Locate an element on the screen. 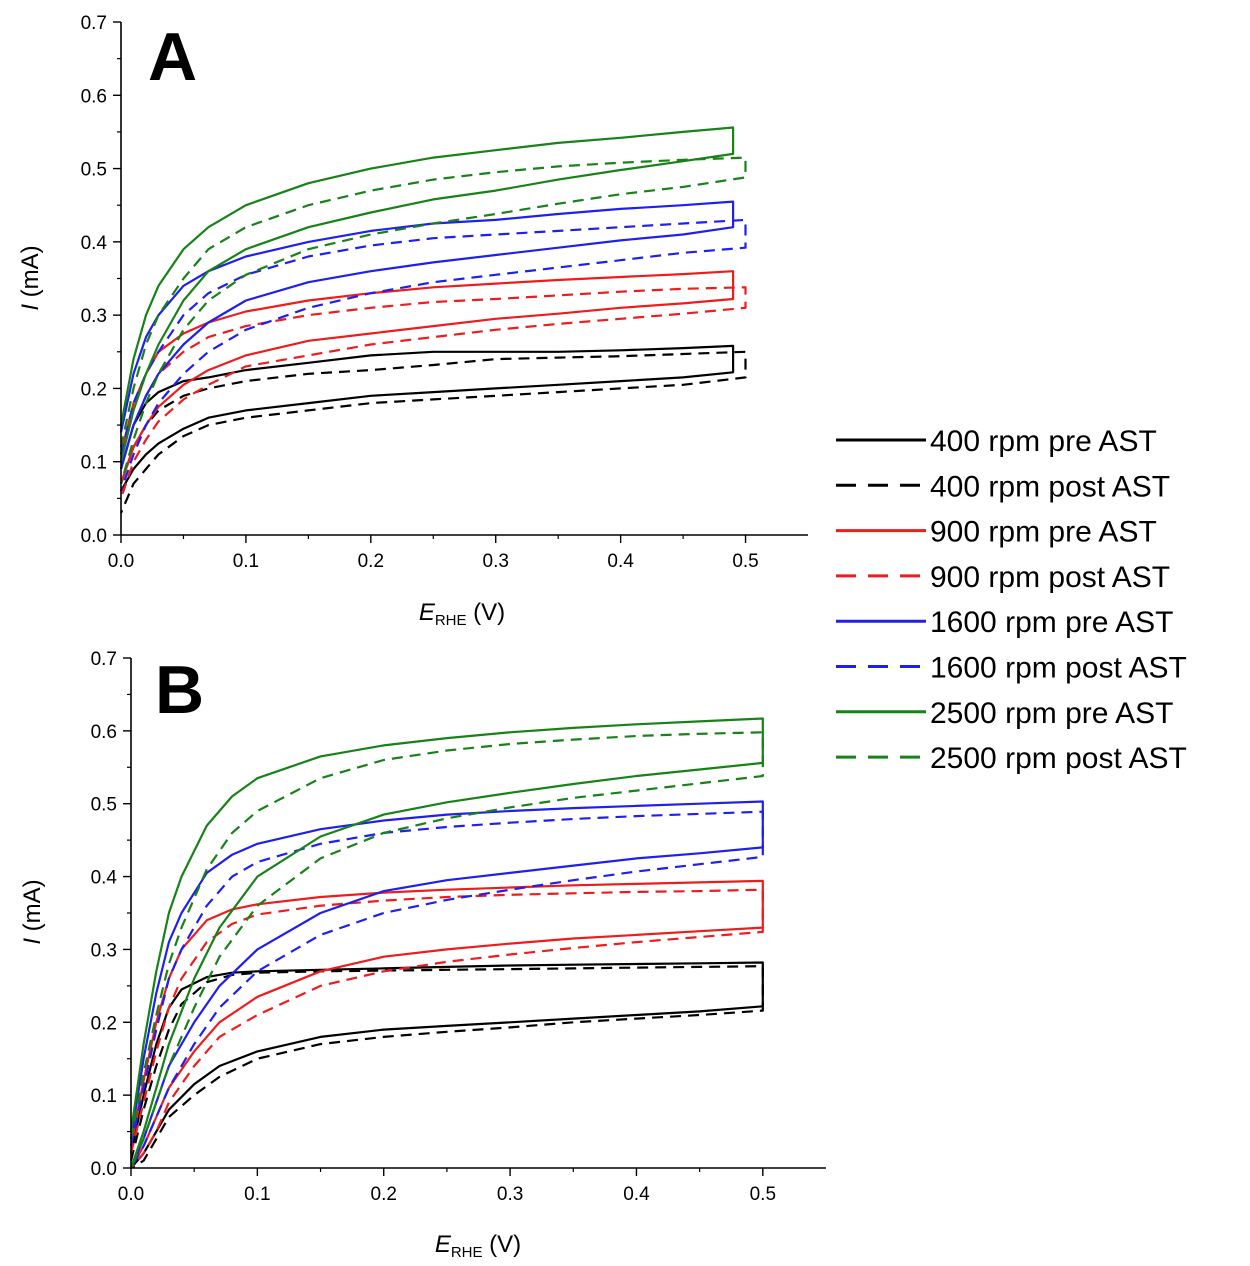  panel-letter-b: B is located at coordinates (179, 690).